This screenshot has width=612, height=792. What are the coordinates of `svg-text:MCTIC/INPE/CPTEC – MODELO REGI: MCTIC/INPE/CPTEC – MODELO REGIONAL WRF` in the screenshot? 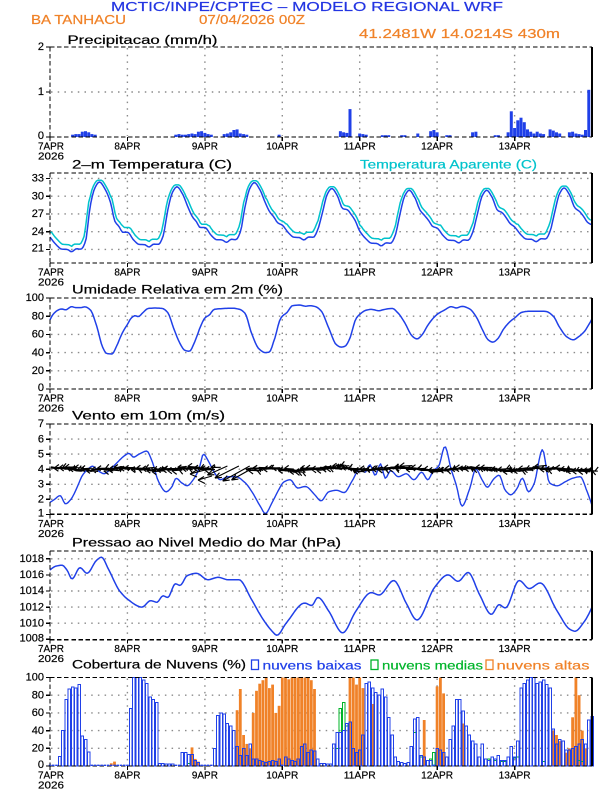 It's located at (307, 7).